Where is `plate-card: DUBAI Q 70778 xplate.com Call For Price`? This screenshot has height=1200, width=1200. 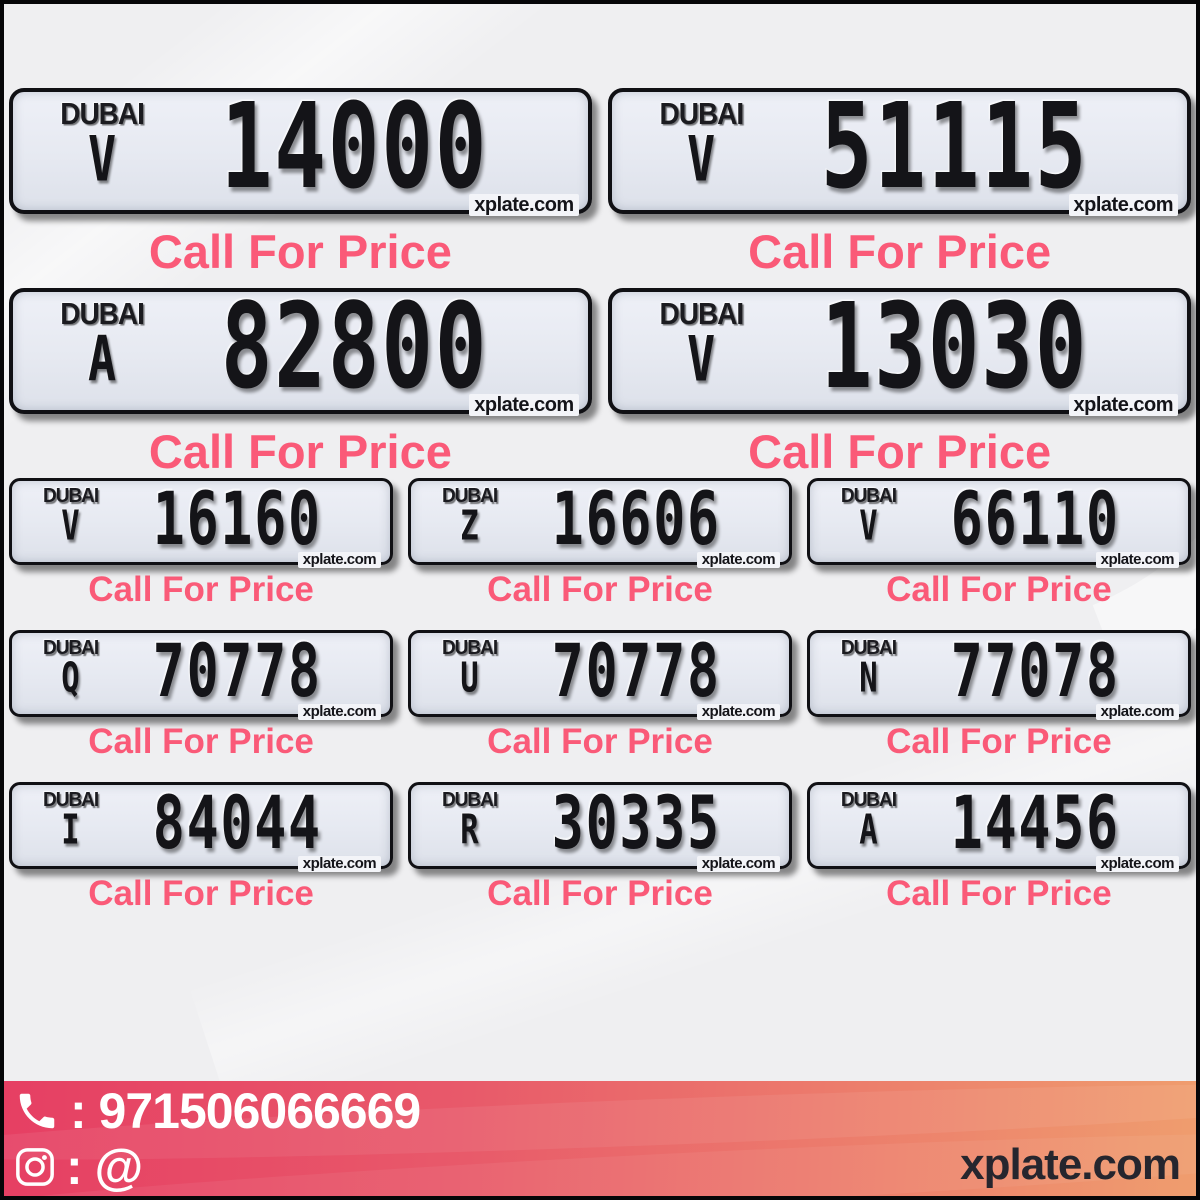
plate-card: DUBAI Q 70778 xplate.com Call For Price is located at coordinates (201, 694).